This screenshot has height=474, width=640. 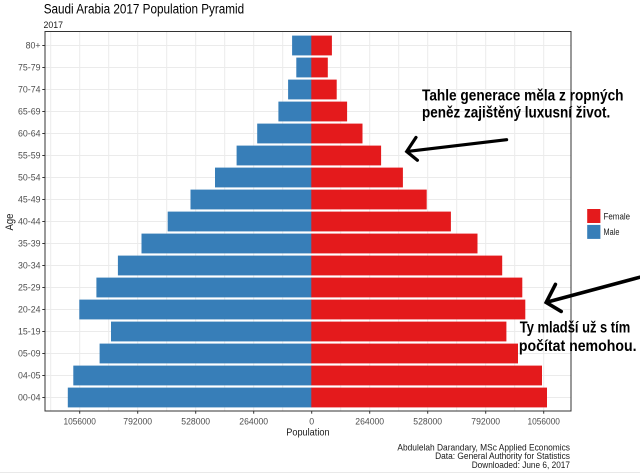 What do you see at coordinates (33, 46) in the screenshot?
I see `svg-text: 80+` at bounding box center [33, 46].